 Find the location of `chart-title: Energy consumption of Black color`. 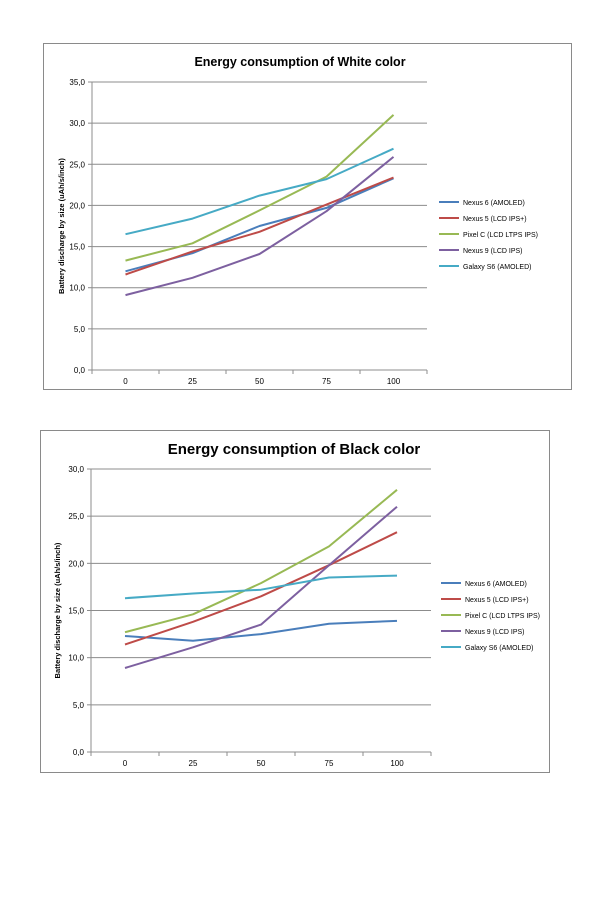

chart-title: Energy consumption of Black color is located at coordinates (294, 449).